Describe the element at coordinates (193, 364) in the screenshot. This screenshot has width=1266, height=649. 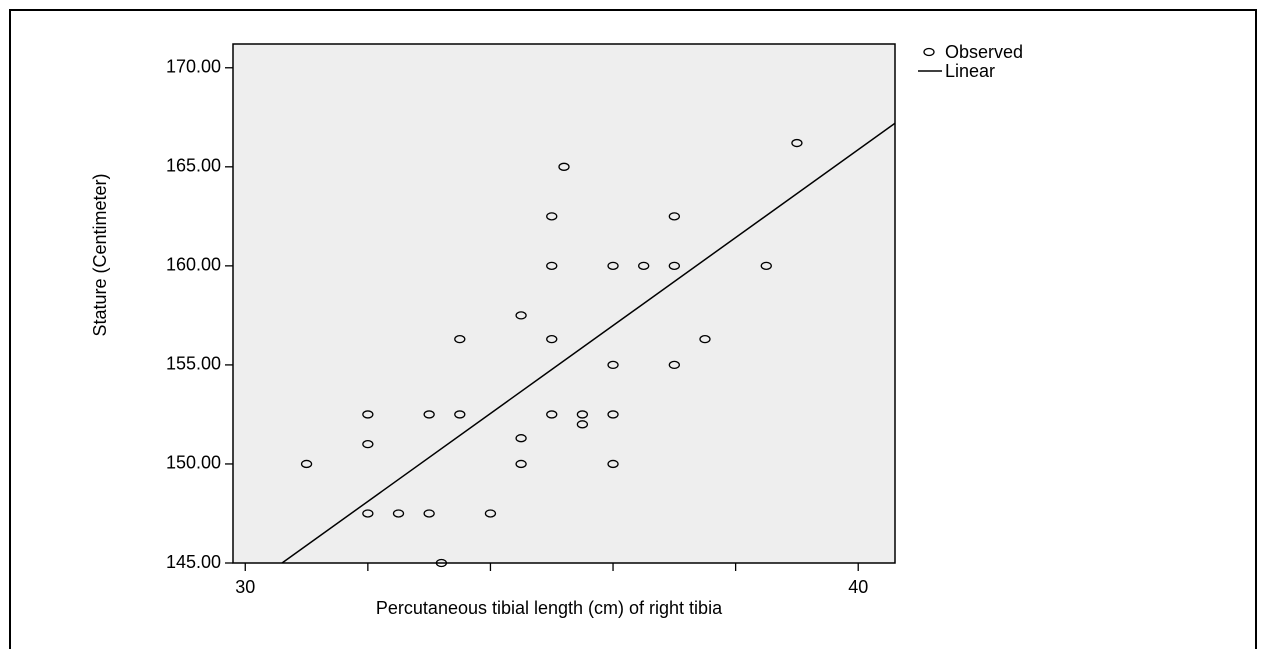
I see `y-tick-label: 155.00` at that location.